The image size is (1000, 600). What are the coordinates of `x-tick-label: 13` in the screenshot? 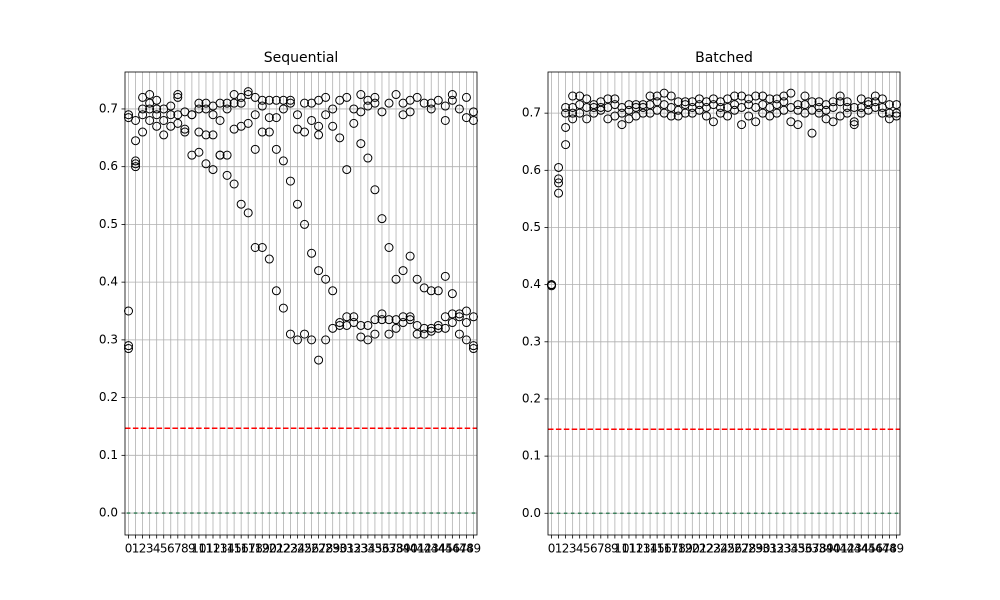 It's located at (642, 549).